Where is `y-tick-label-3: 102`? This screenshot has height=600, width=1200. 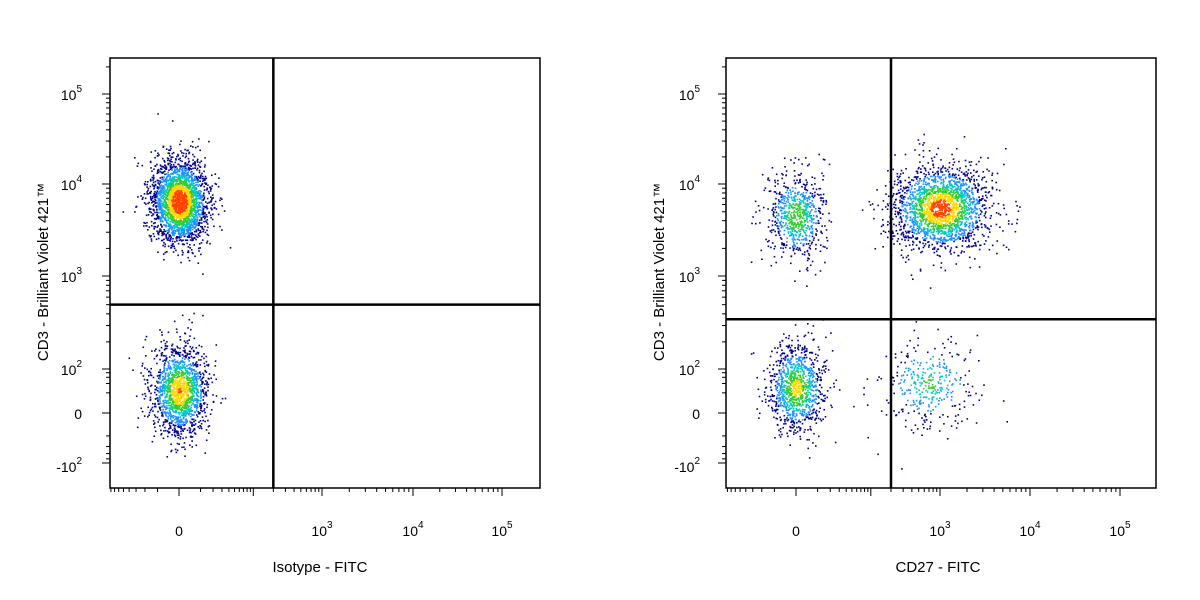 y-tick-label-3: 102 is located at coordinates (72, 368).